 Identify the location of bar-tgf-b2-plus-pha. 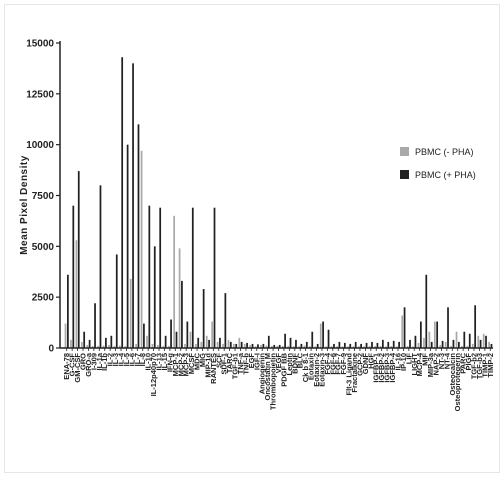
(475, 326).